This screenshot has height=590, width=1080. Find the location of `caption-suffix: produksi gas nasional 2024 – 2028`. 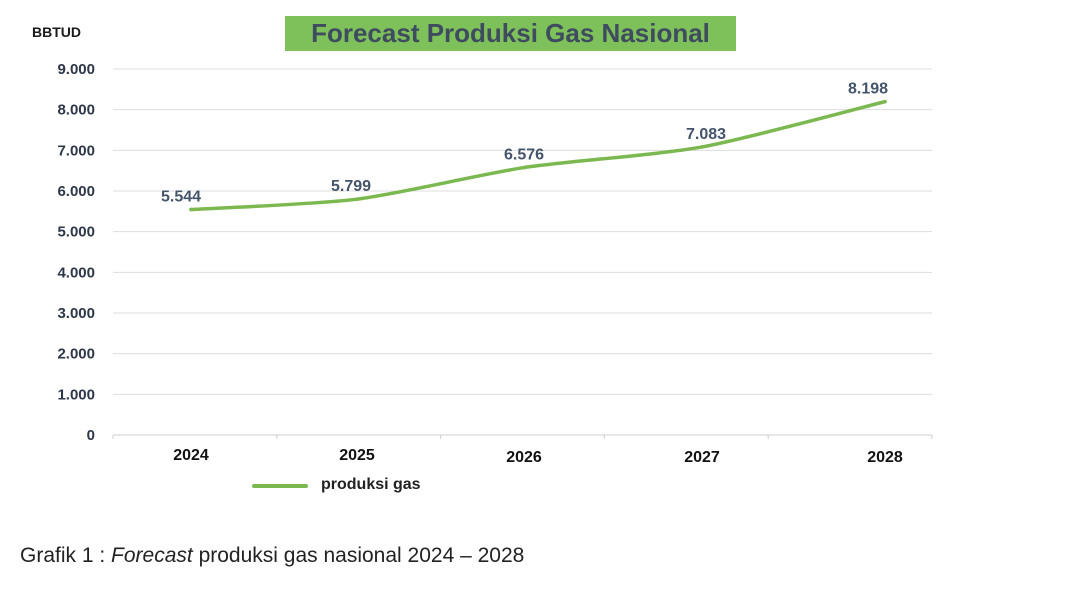

caption-suffix: produksi gas nasional 2024 – 2028 is located at coordinates (358, 555).